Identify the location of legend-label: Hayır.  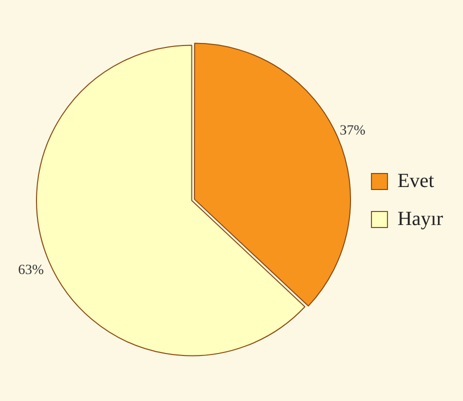
(420, 219).